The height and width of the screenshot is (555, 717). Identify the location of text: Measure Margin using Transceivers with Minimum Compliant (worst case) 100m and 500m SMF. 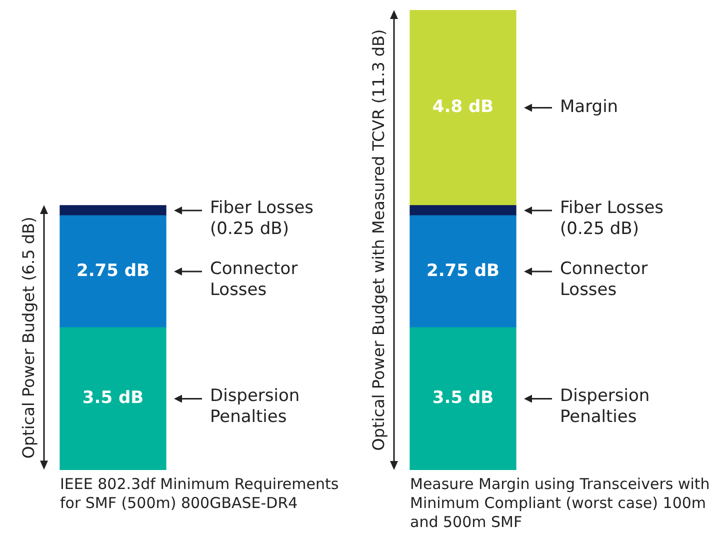
(560, 503).